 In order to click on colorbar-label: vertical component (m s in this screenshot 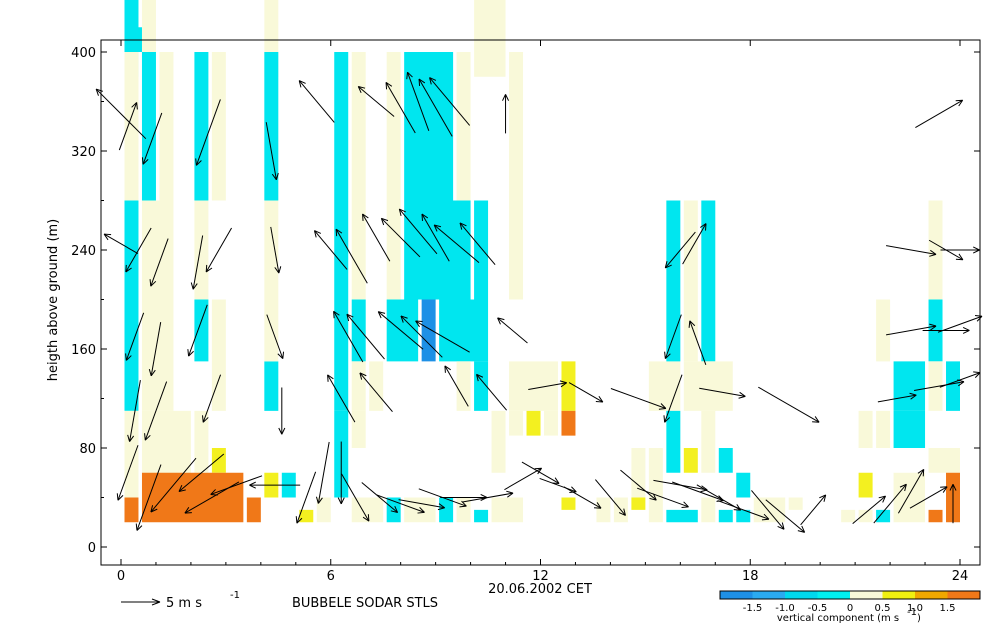, I will do `click(838, 618)`.